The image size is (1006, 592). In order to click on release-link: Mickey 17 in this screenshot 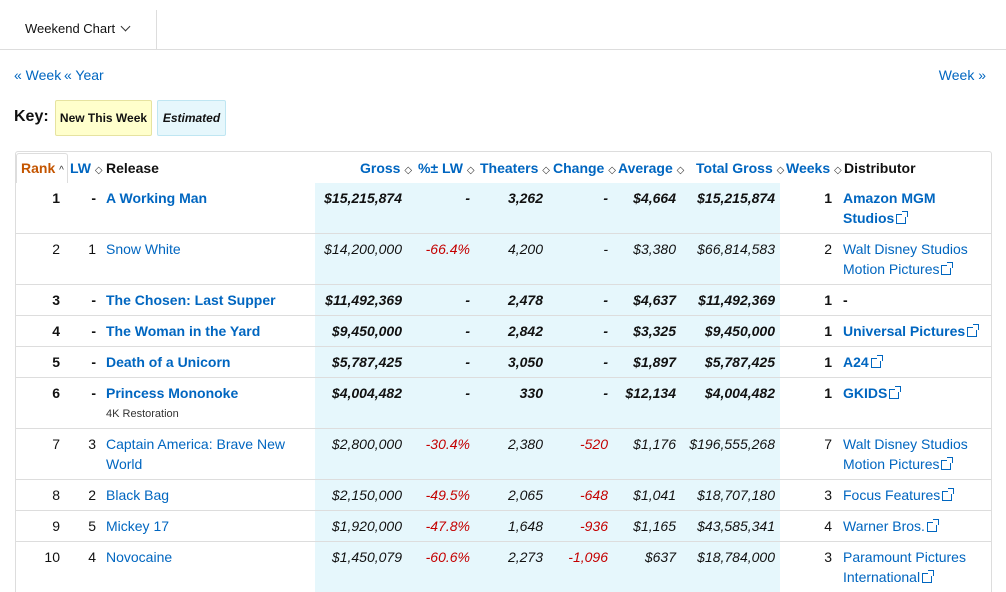, I will do `click(138, 526)`.